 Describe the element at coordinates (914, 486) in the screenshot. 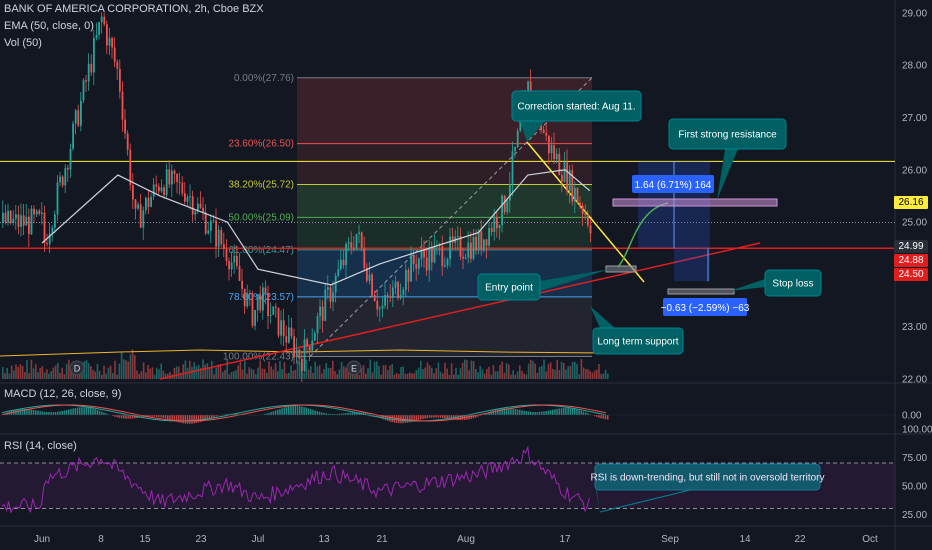

I see `rsi-axis-tick: 50.00` at that location.